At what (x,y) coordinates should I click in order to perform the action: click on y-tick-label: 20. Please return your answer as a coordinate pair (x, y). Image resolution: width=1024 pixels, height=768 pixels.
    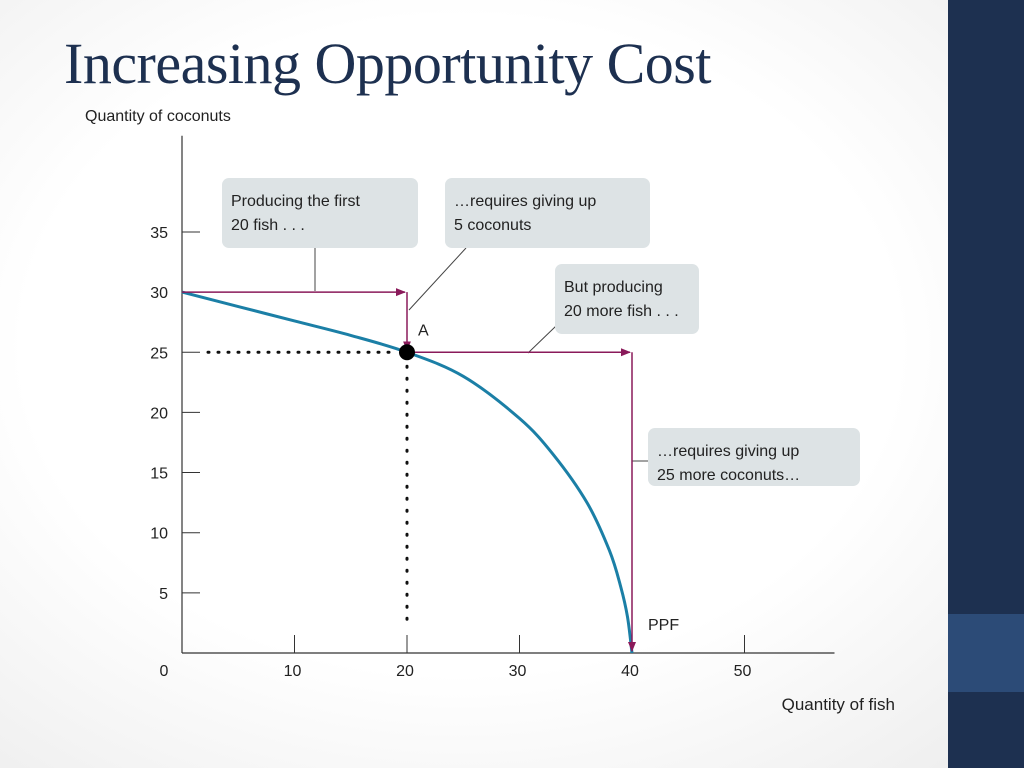
    Looking at the image, I should click on (159, 413).